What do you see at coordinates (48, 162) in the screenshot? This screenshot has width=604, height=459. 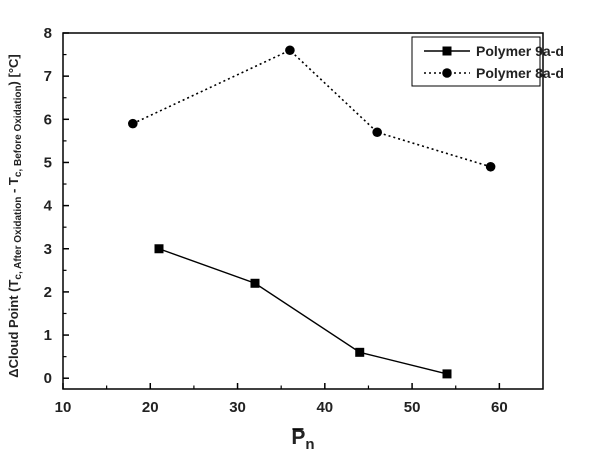 I see `y-tick-label: 5` at bounding box center [48, 162].